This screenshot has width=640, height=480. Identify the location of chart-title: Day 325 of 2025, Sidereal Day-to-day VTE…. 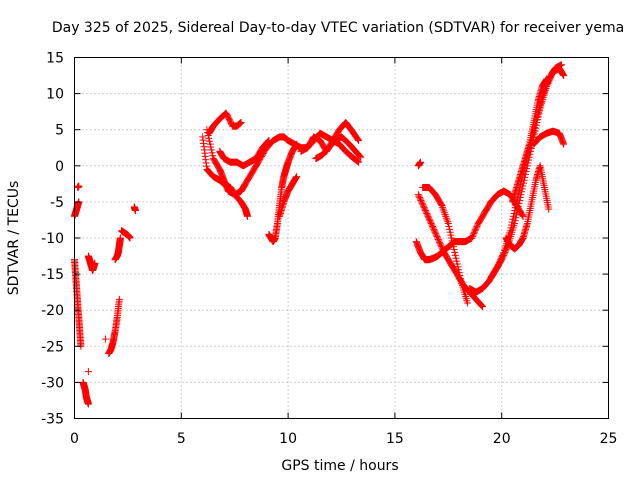
(338, 28).